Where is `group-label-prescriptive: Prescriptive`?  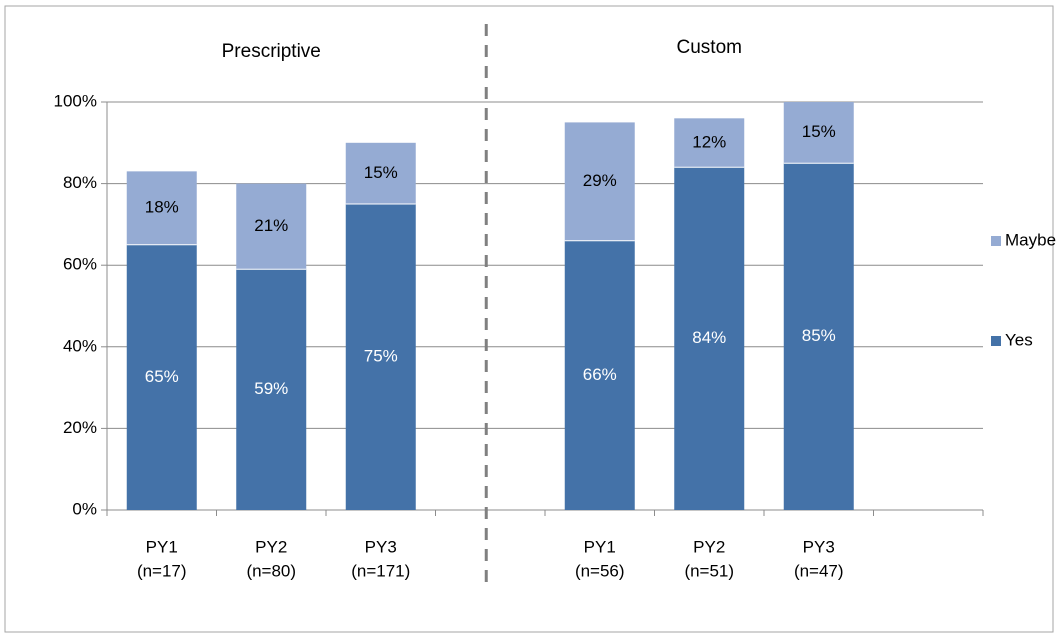 group-label-prescriptive: Prescriptive is located at coordinates (271, 51).